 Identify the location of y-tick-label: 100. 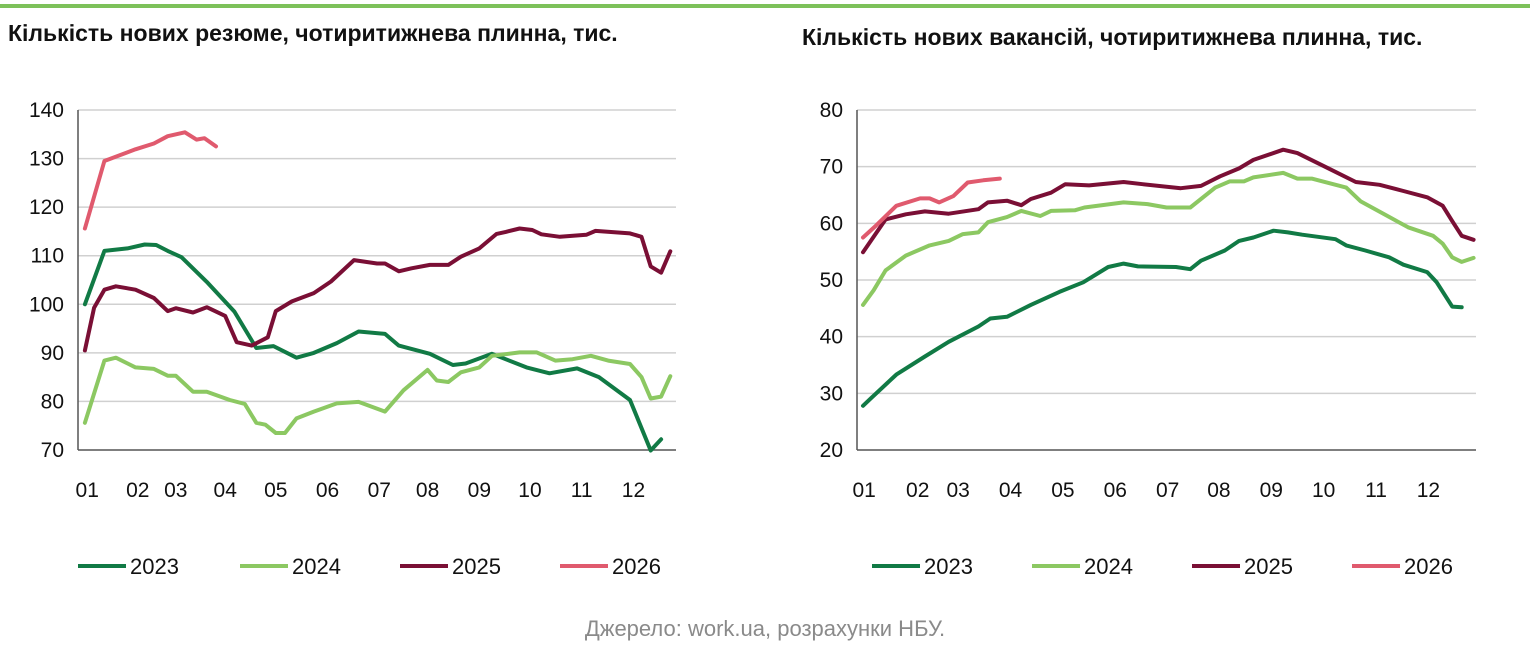
(46, 304).